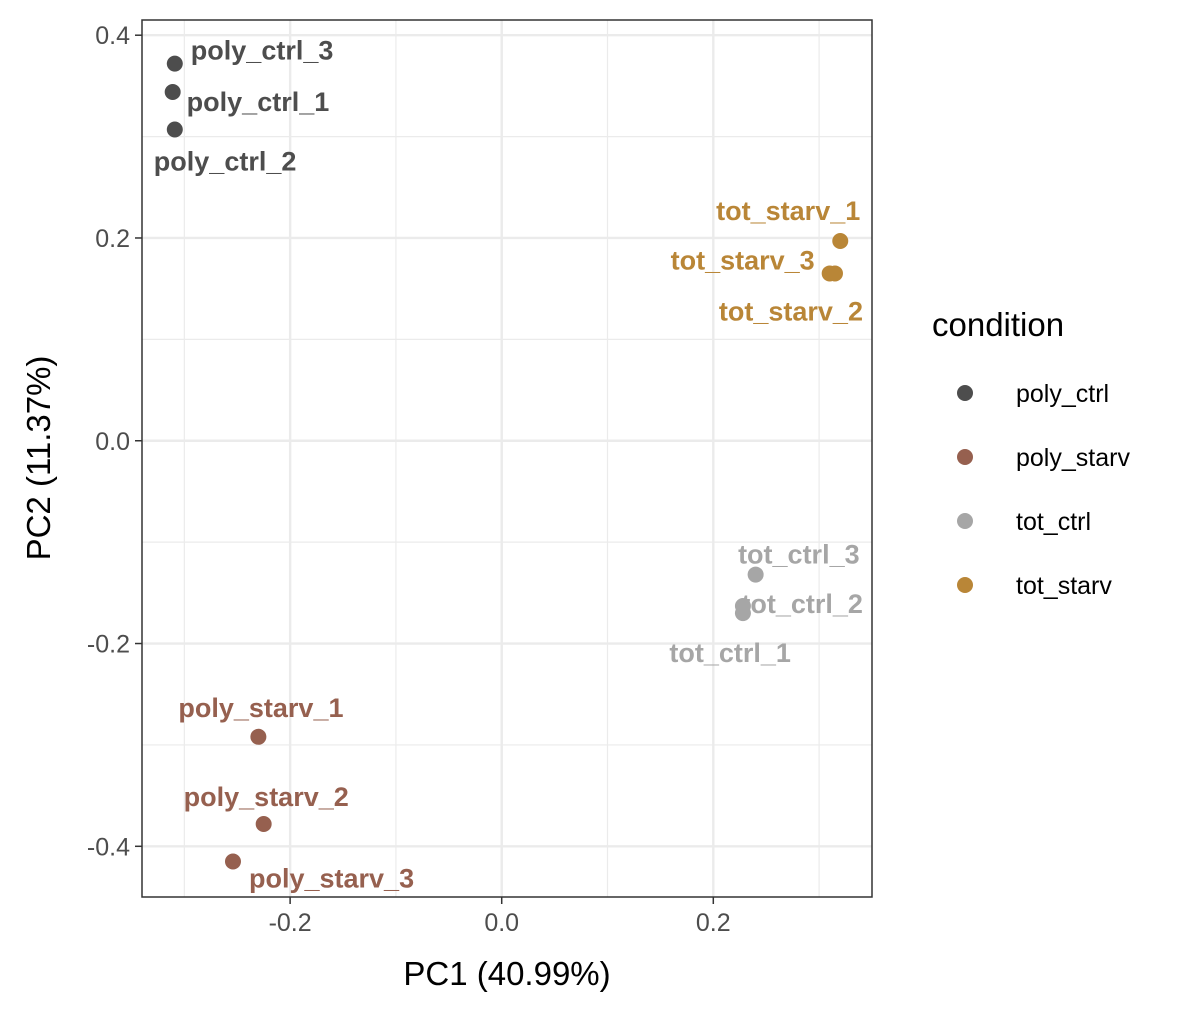  I want to click on x-tick-label: 0.2, so click(713, 923).